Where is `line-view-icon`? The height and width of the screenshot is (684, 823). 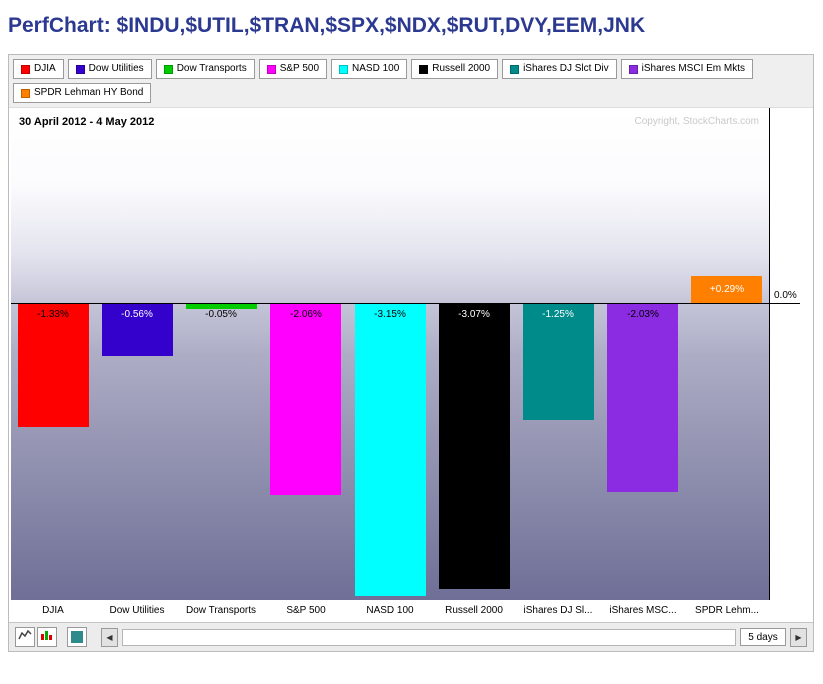 line-view-icon is located at coordinates (25, 637).